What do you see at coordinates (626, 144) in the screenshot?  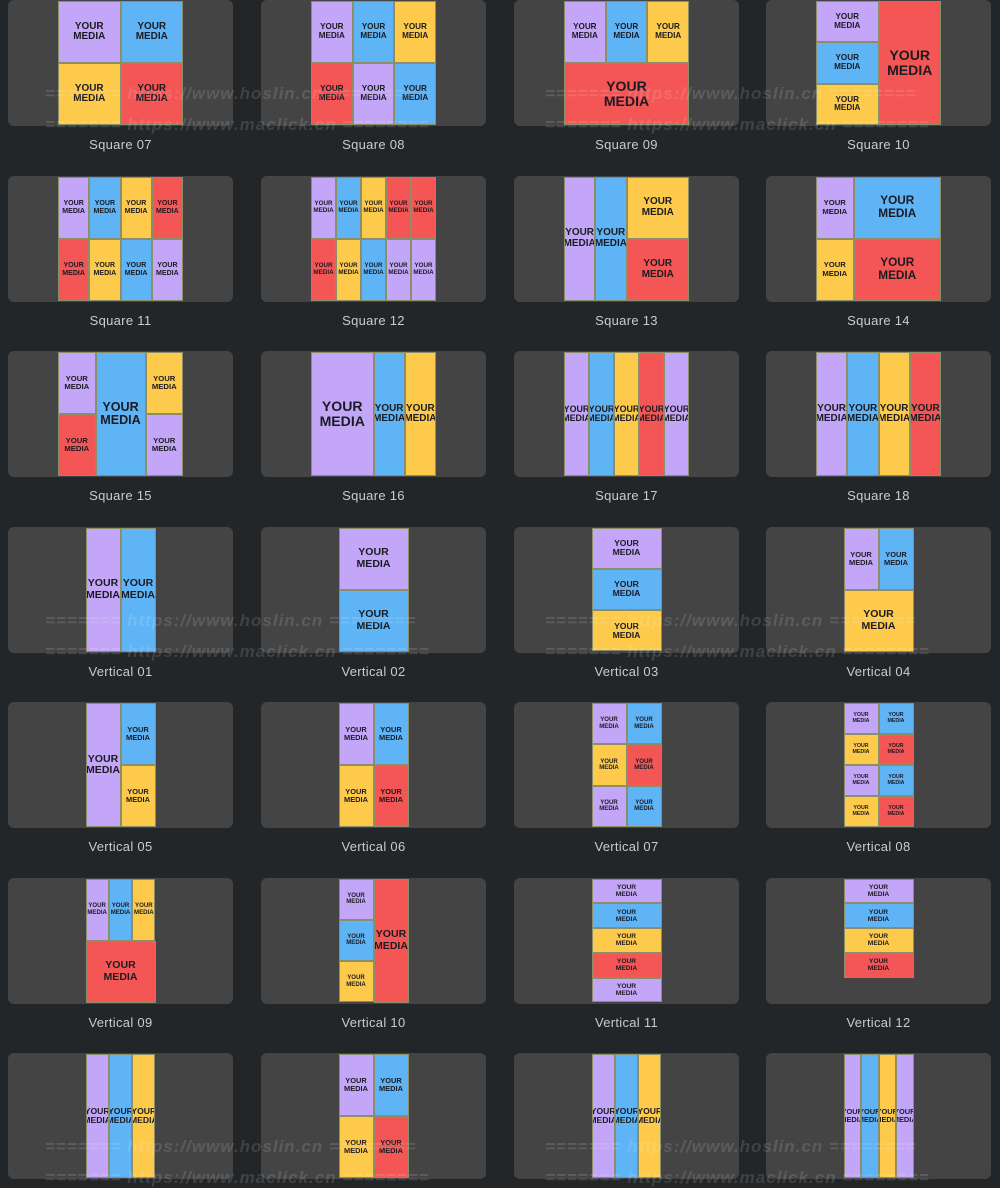 I see `card-label: Square 09` at bounding box center [626, 144].